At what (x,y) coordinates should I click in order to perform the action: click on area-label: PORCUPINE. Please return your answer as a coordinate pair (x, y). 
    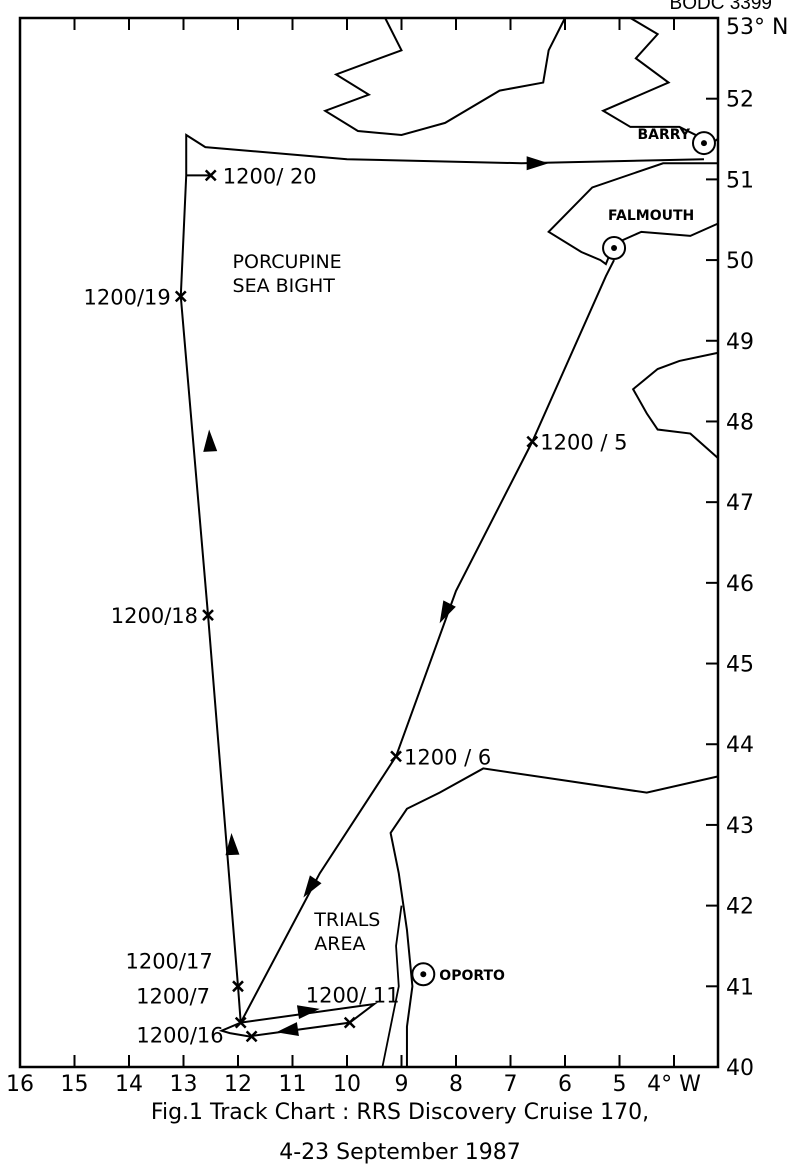
    Looking at the image, I should click on (287, 262).